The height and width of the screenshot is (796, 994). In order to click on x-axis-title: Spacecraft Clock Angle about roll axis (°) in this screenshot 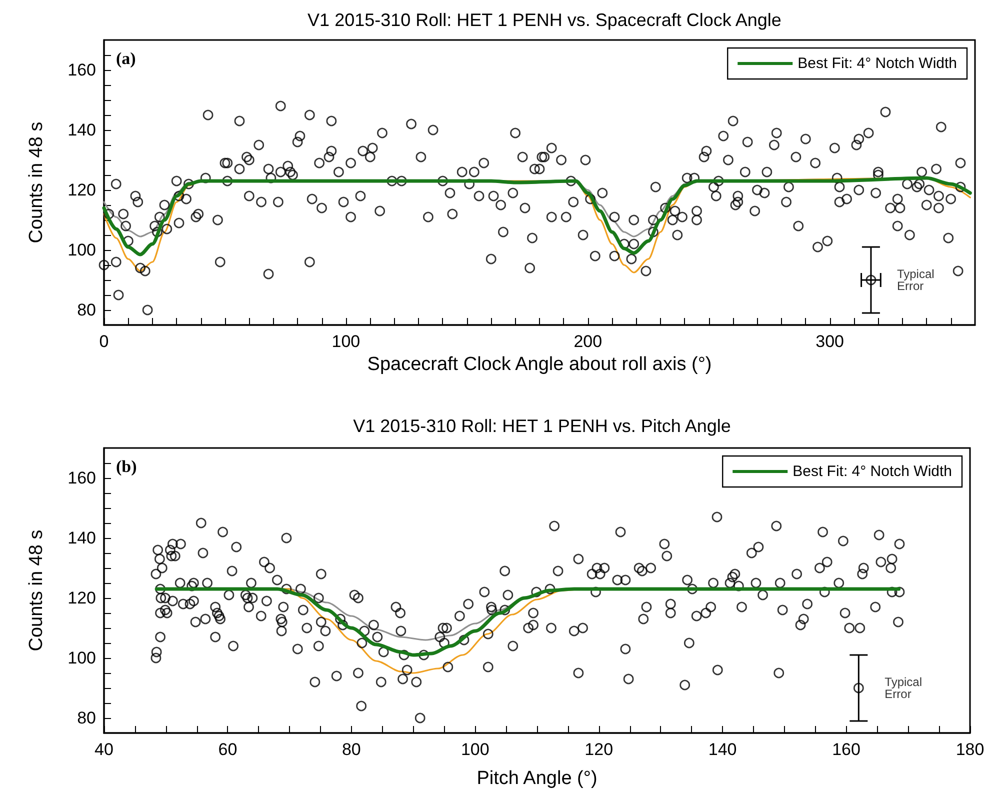, I will do `click(539, 364)`.